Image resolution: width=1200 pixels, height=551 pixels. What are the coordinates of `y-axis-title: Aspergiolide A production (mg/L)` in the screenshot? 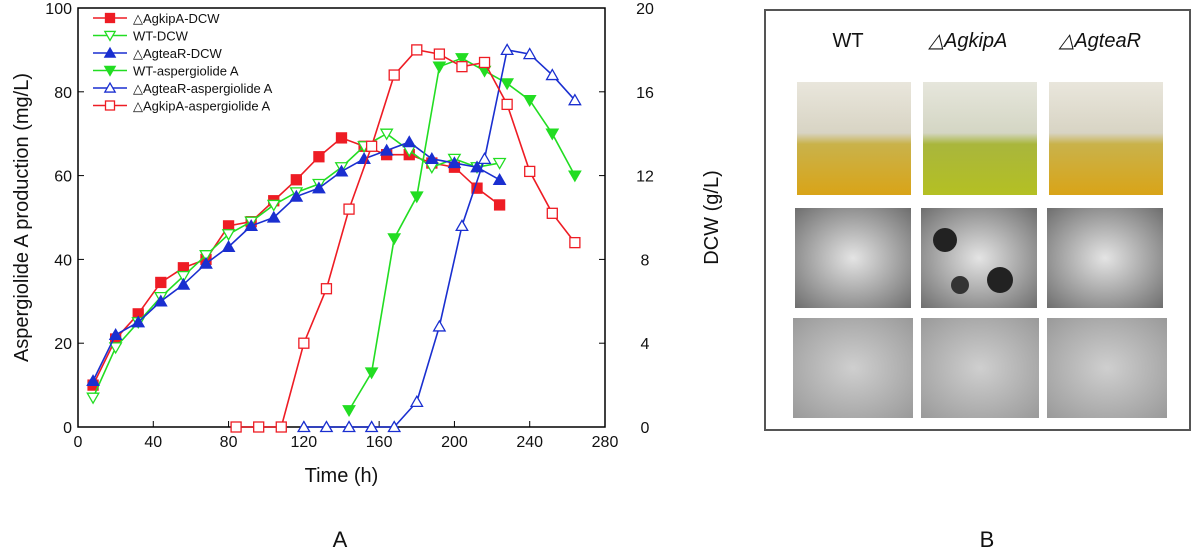 It's located at (22, 217).